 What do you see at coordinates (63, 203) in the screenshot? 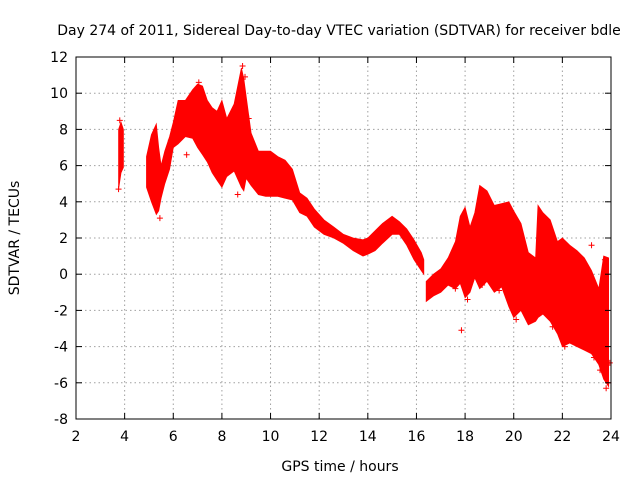
I see `y-tick-label: 4` at bounding box center [63, 203].